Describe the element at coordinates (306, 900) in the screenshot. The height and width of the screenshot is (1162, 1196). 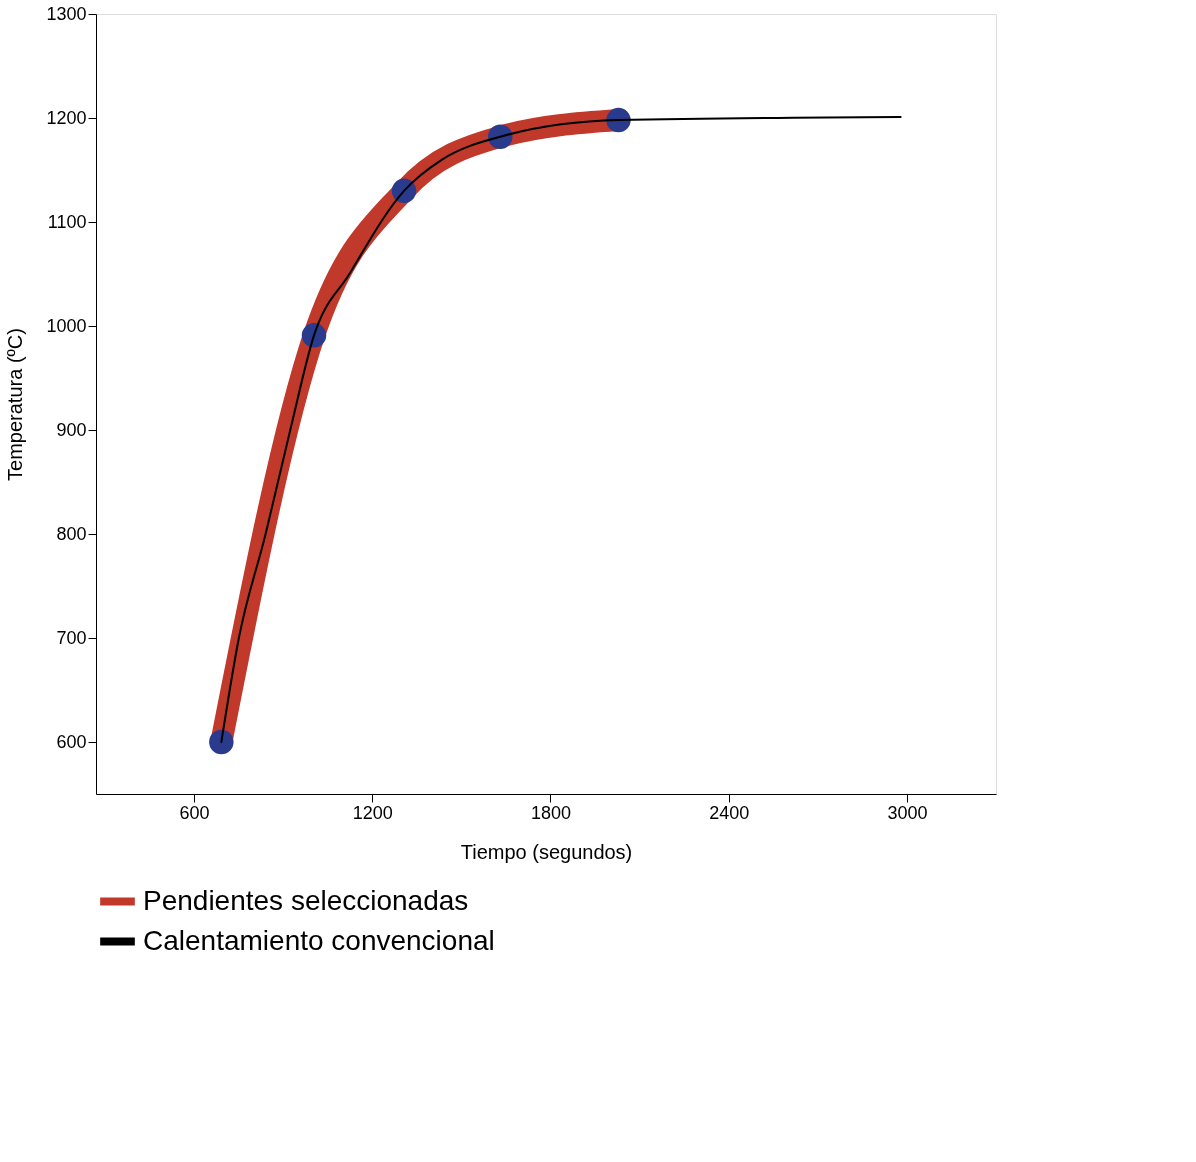
I see `legend-label: Pendientes seleccionadas` at that location.